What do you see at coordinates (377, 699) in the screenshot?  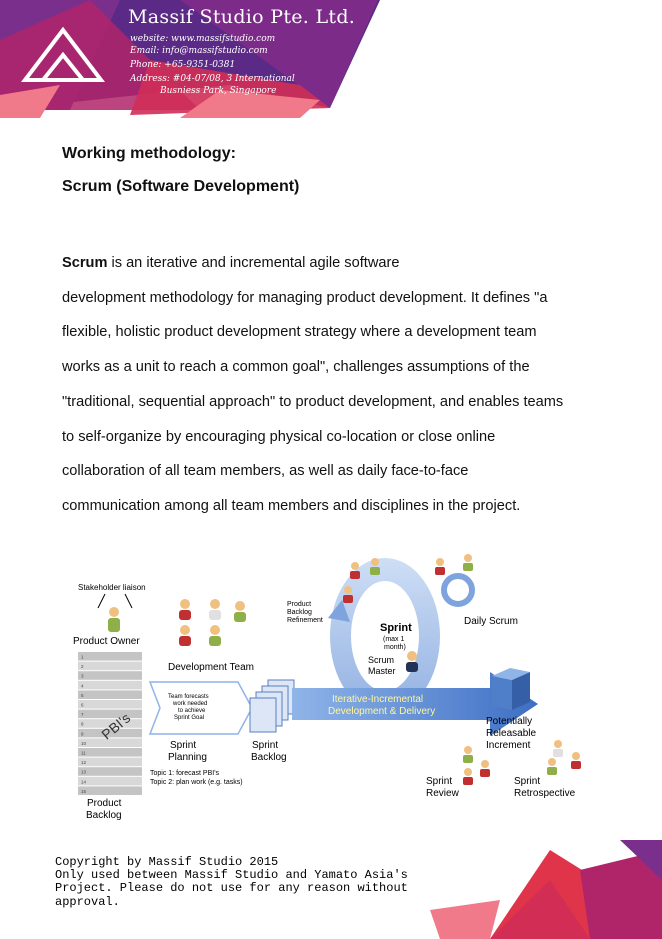 I see `iterative-label-1: Iterative-Incremental` at bounding box center [377, 699].